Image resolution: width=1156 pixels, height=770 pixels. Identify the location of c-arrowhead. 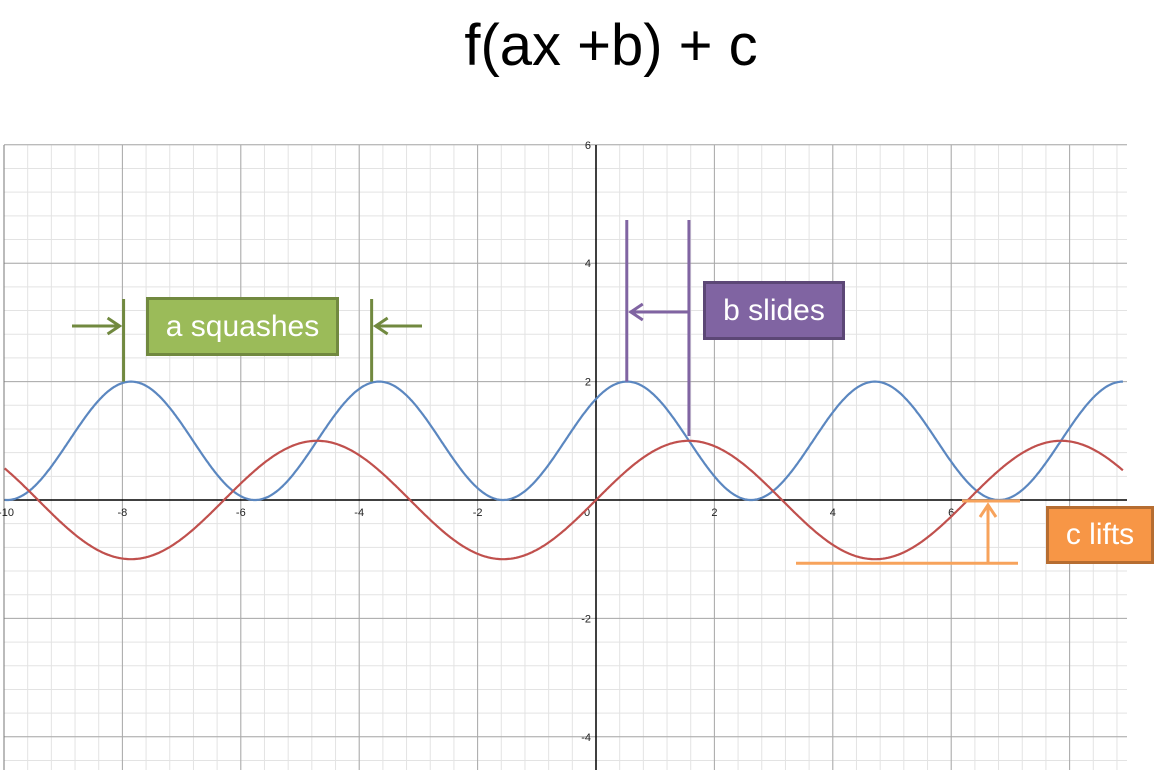
(988, 510).